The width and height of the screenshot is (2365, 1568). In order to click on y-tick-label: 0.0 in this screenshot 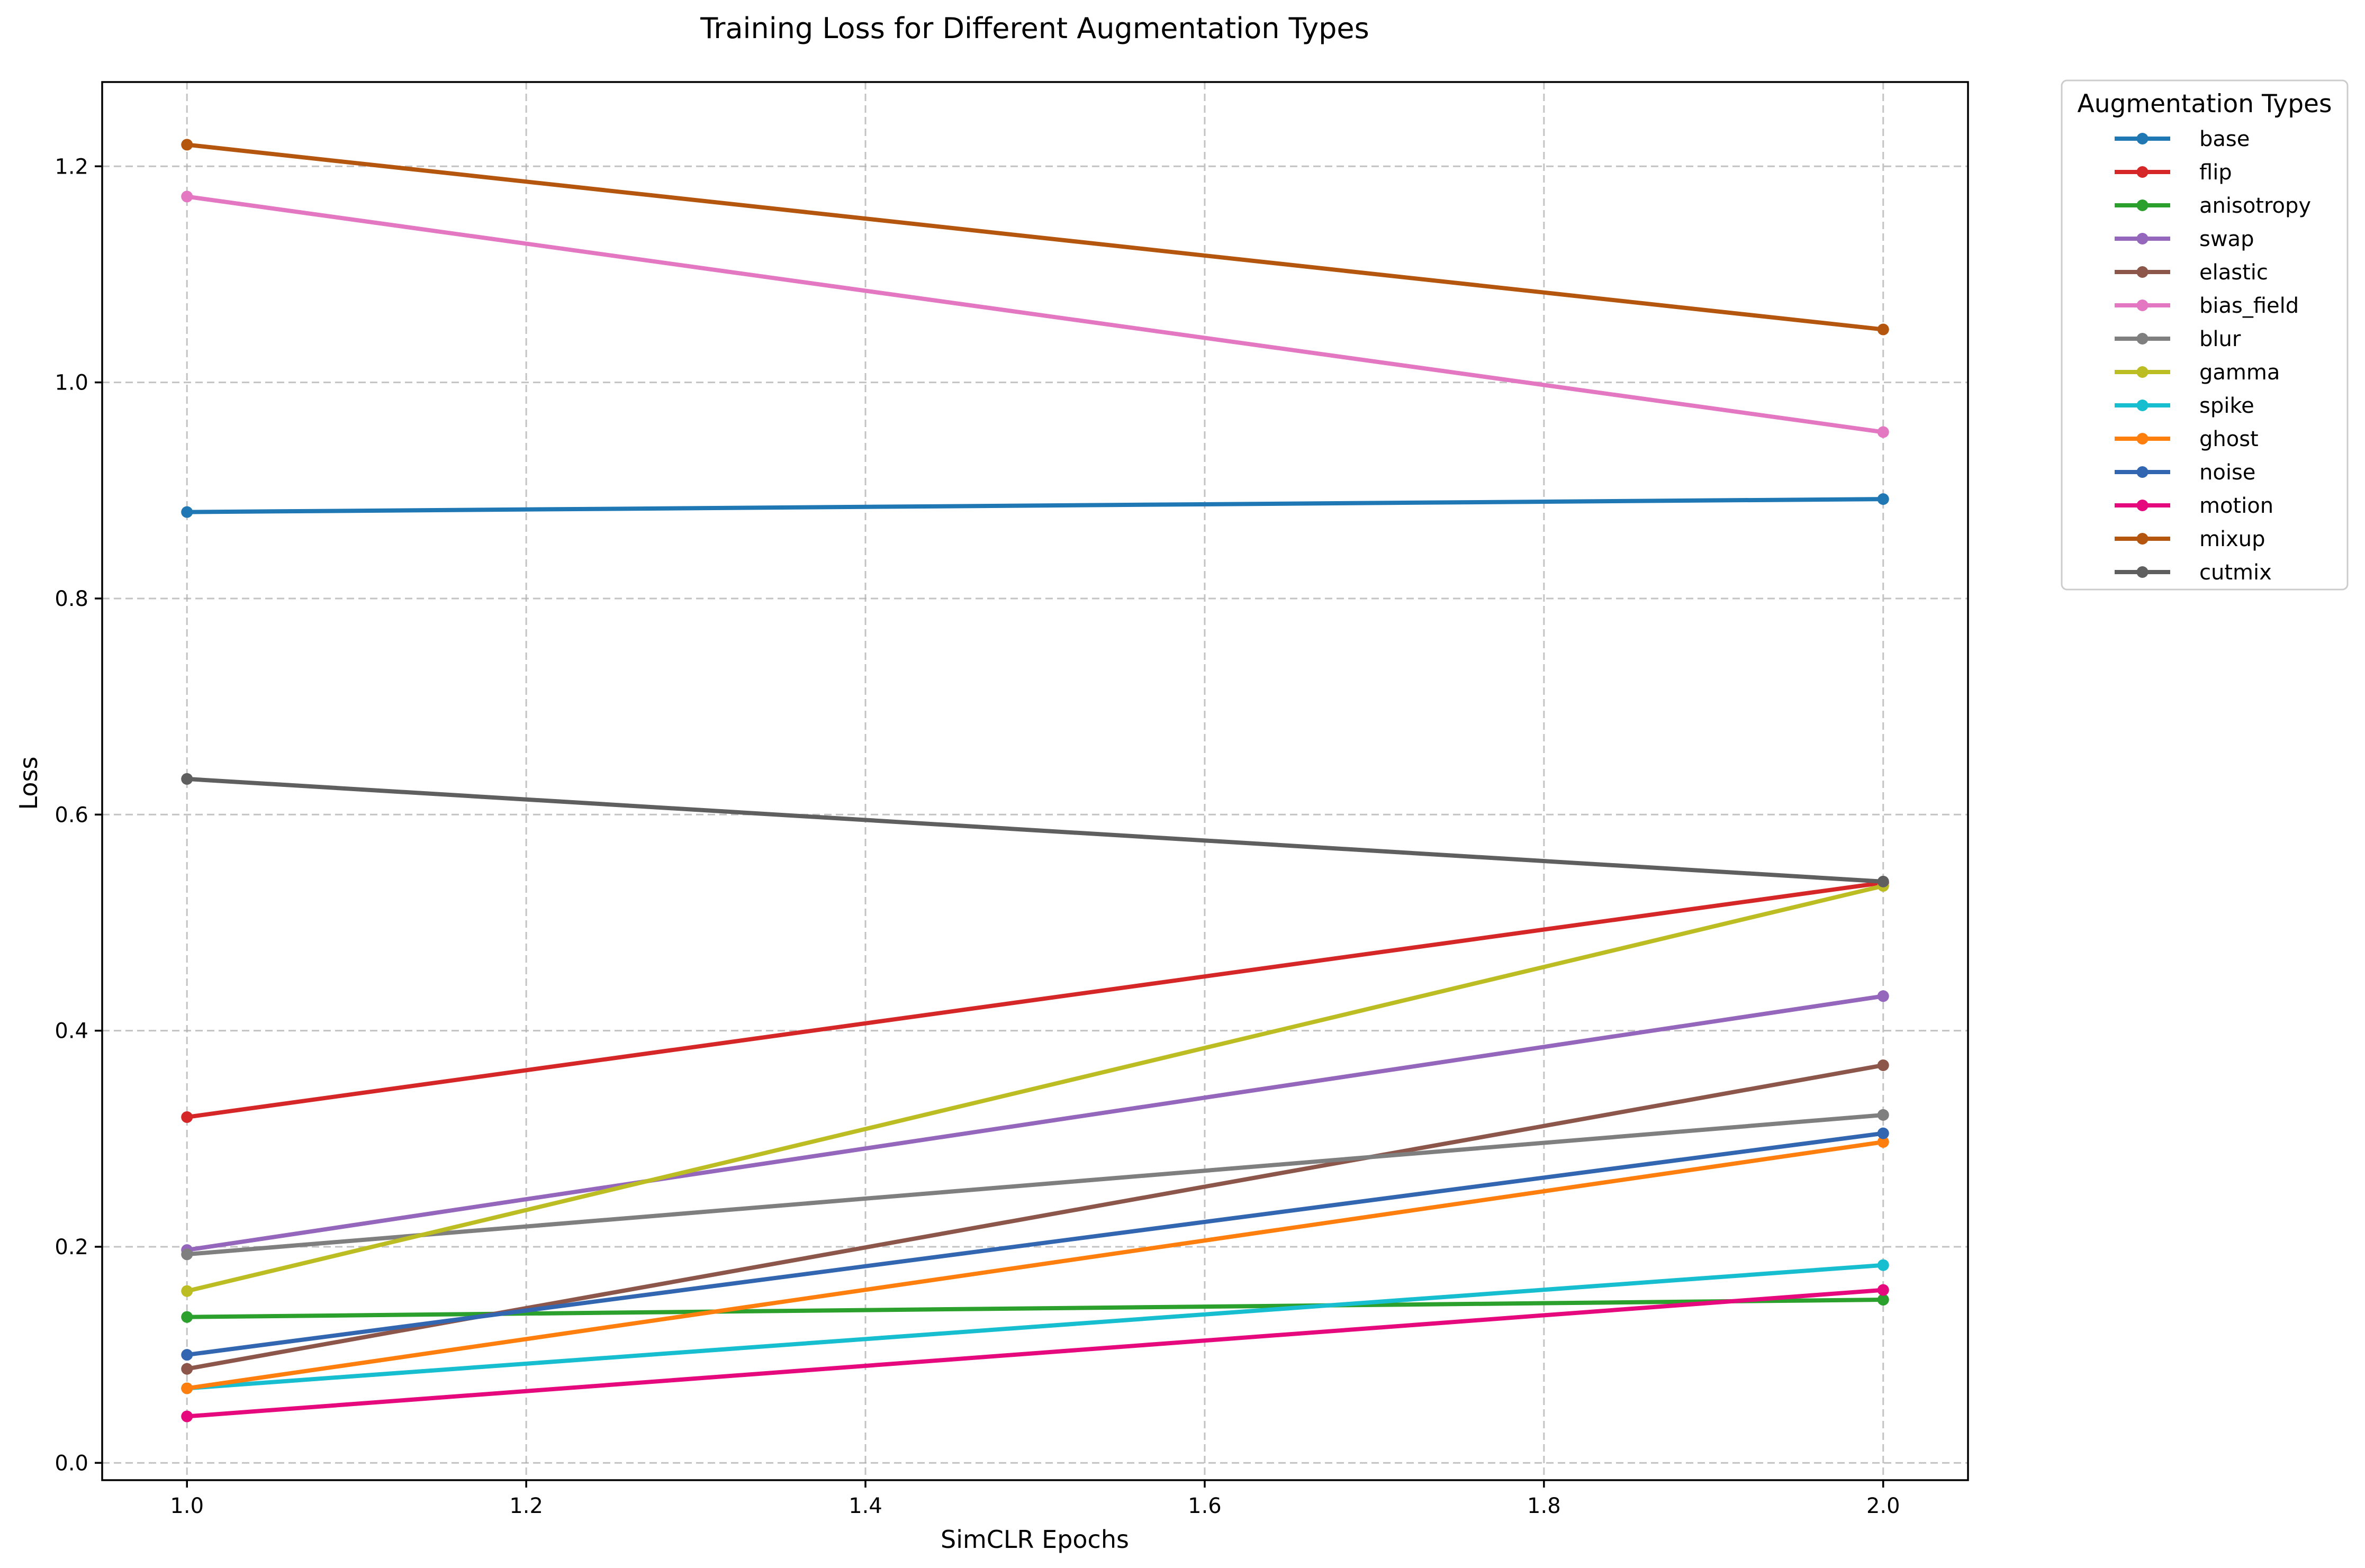, I will do `click(71, 1463)`.